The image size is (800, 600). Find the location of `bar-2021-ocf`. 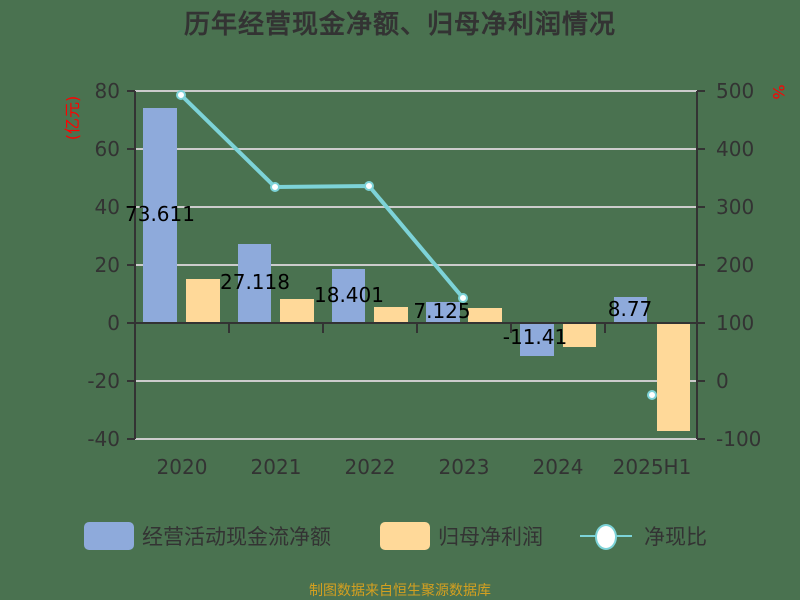

bar-2021-ocf is located at coordinates (254, 283).